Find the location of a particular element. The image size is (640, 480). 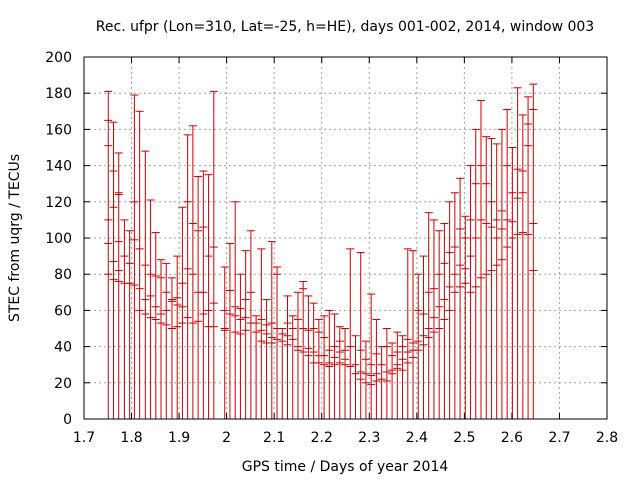

y-tick-label: 100 is located at coordinates (58, 239).